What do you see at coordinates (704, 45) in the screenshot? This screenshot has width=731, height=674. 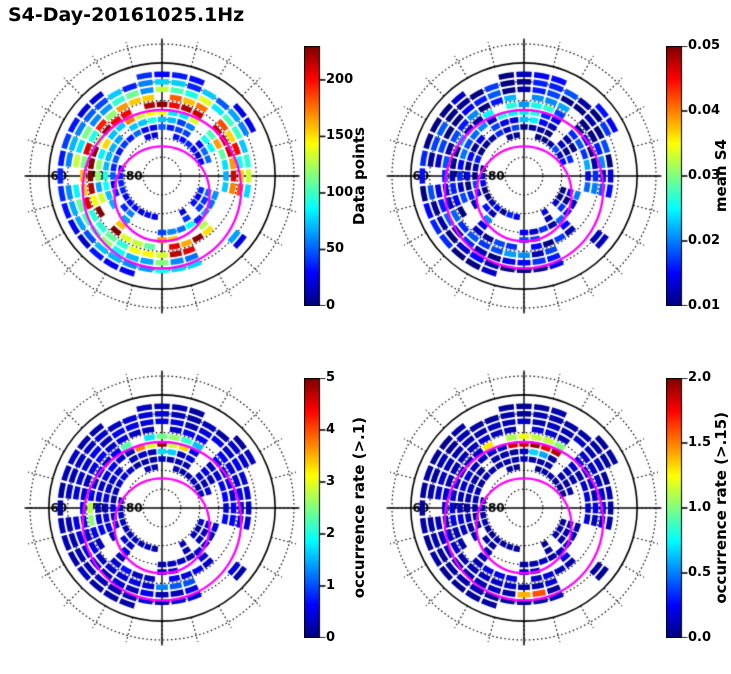 I see `colorbar-tick-label: 0.05` at bounding box center [704, 45].